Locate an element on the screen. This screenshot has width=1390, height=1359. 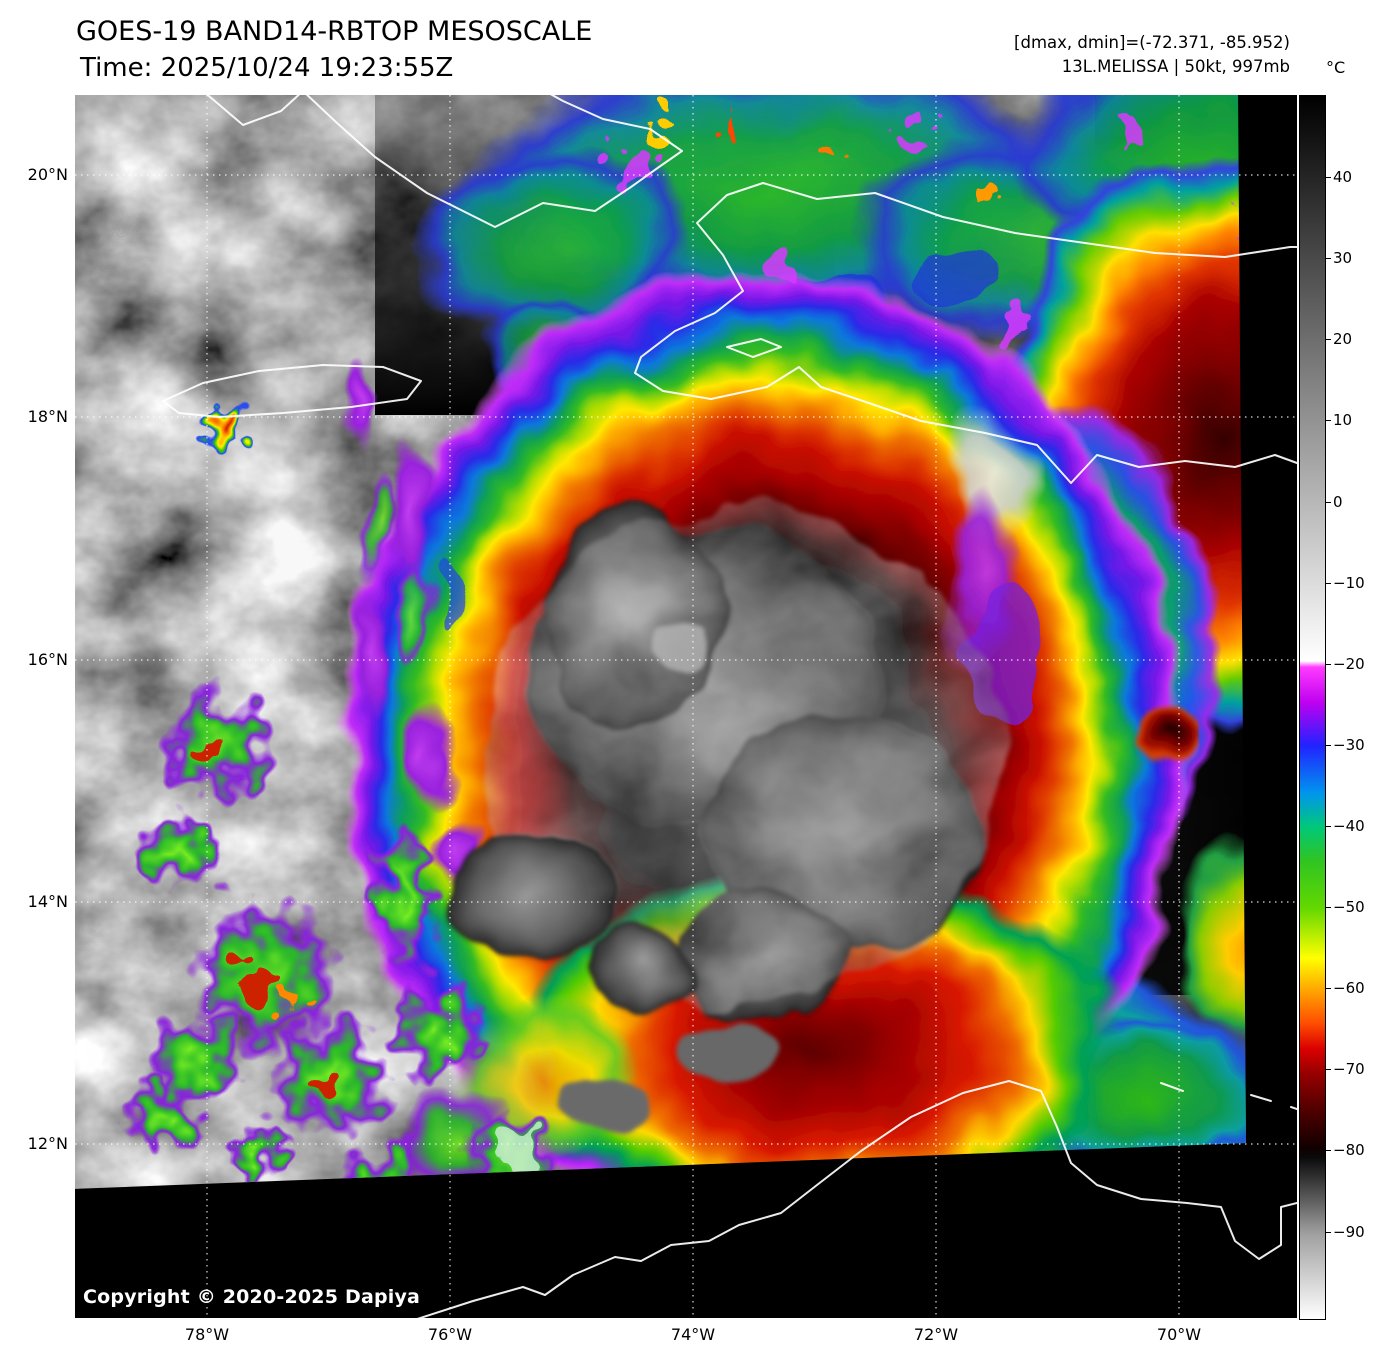
colorbar-tick-30: 30 is located at coordinates (1343, 258).